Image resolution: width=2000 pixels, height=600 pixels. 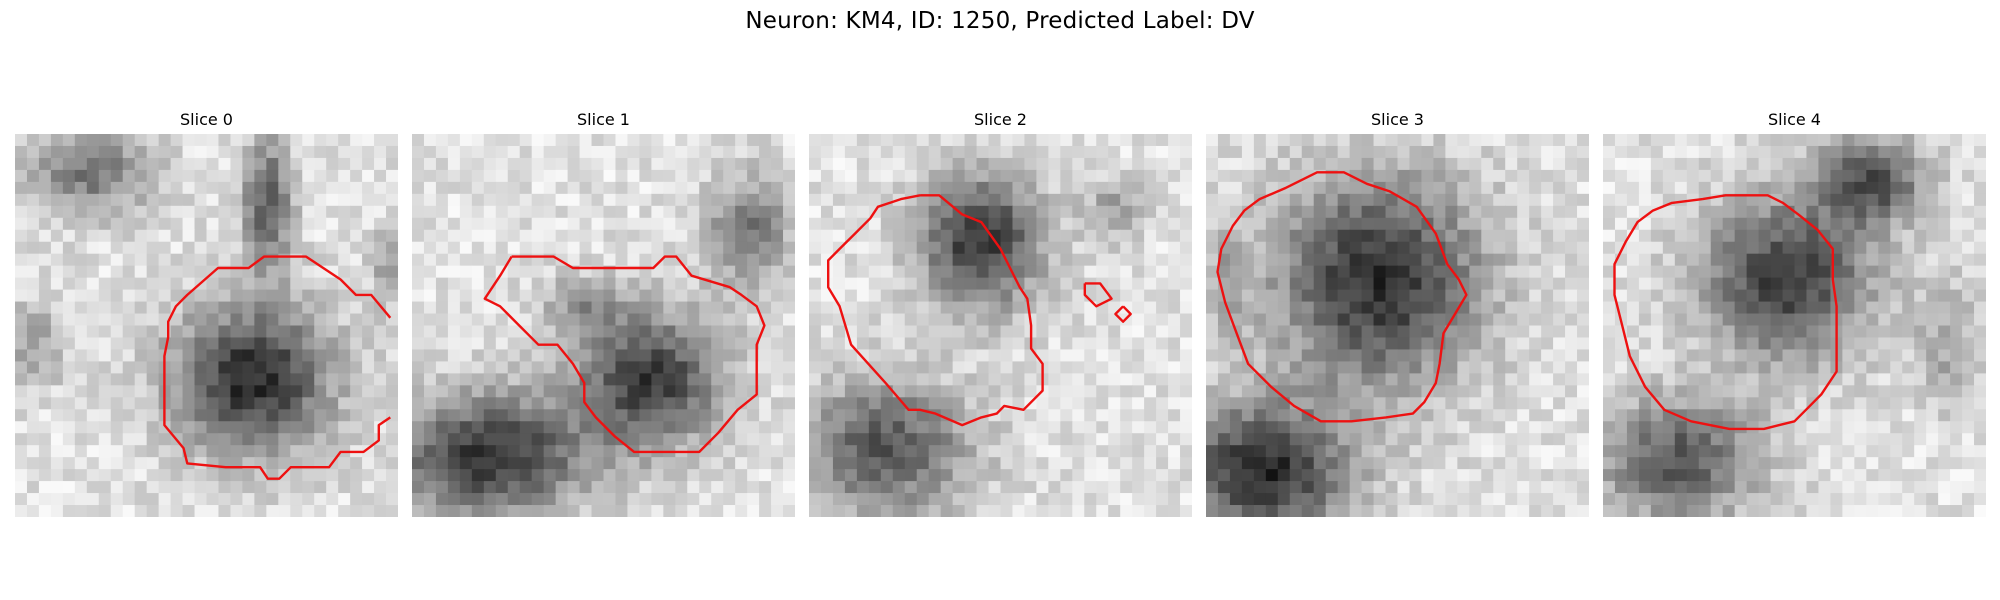 I want to click on slice-panel-4: Slice 4, so click(x=1794, y=313).